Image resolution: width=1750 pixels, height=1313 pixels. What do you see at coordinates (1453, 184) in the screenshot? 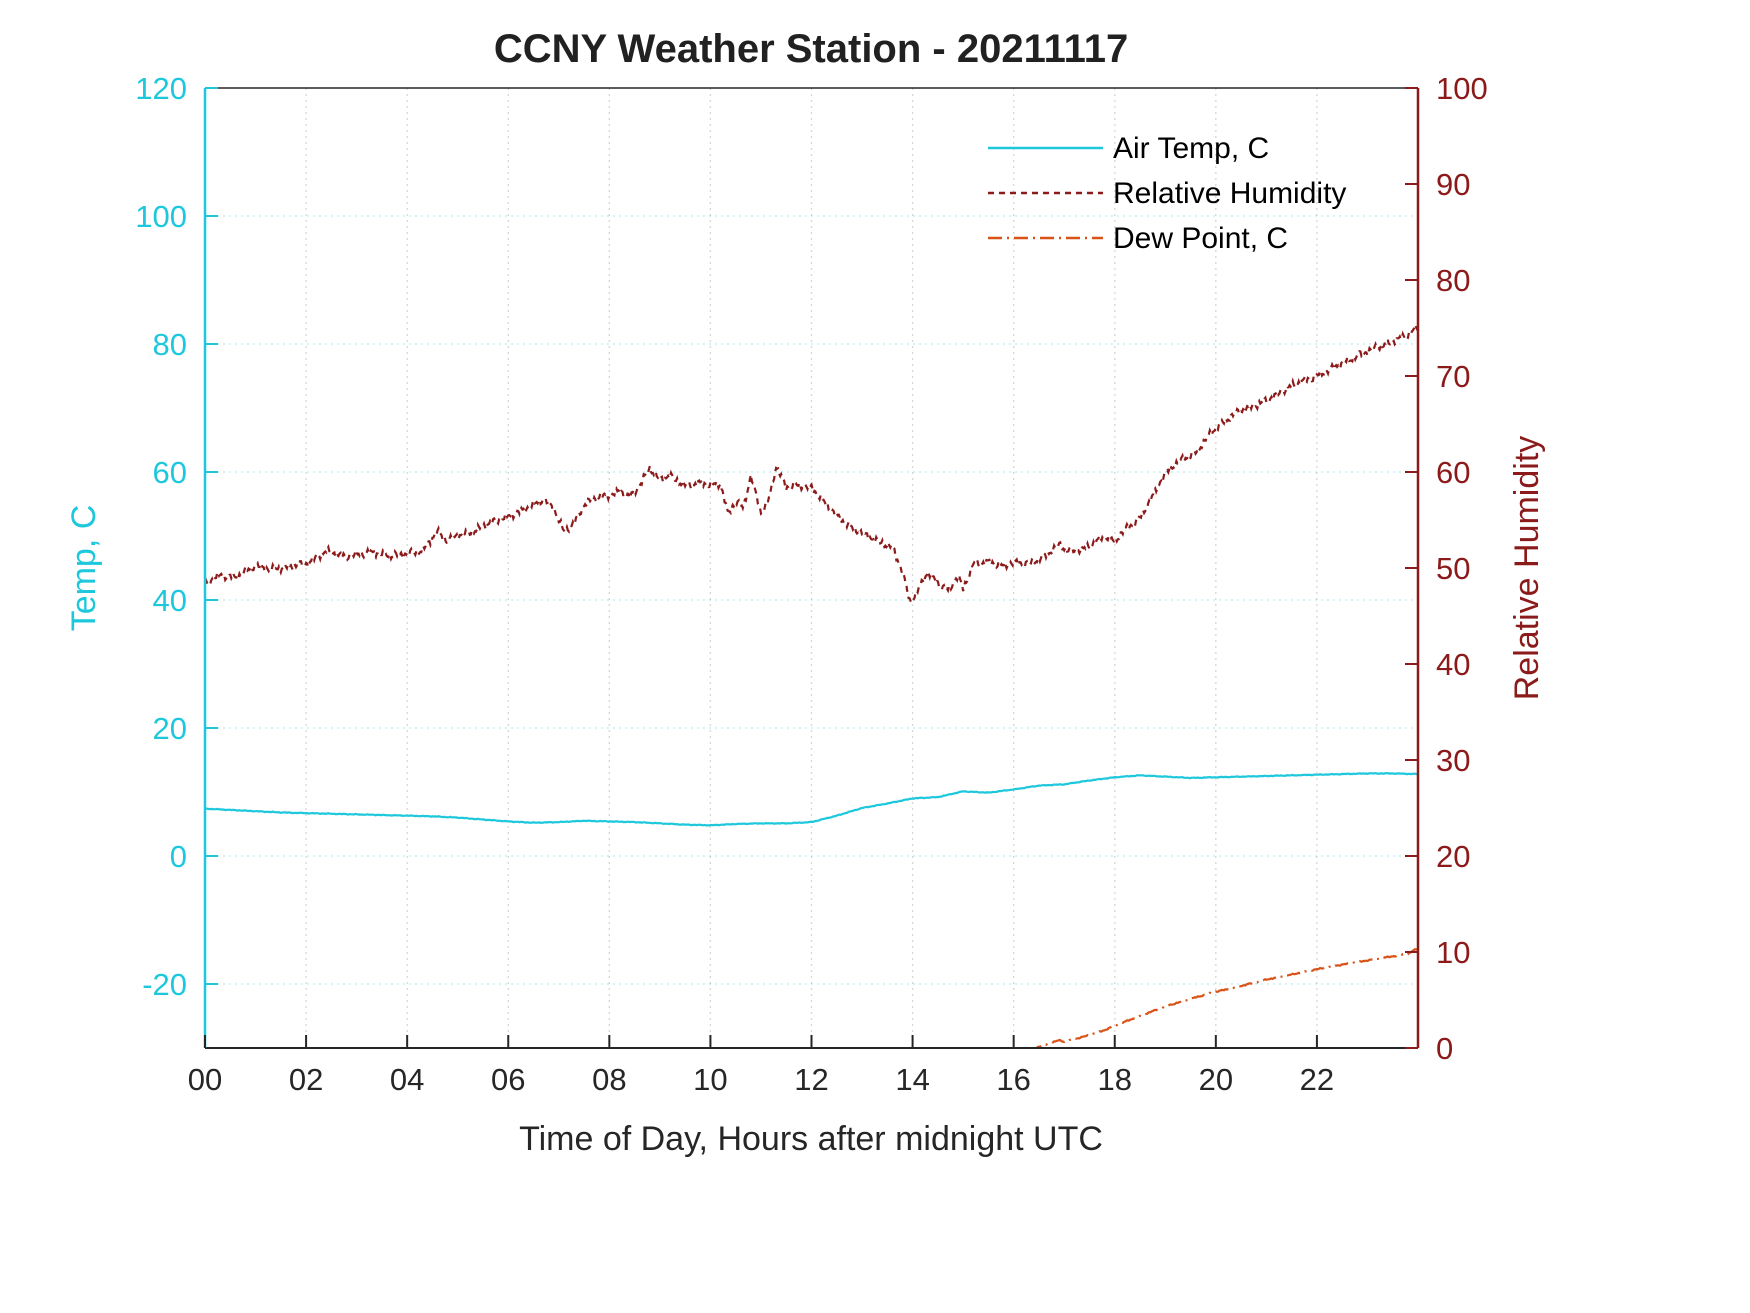
I see `right-tick-label: 90` at bounding box center [1453, 184].